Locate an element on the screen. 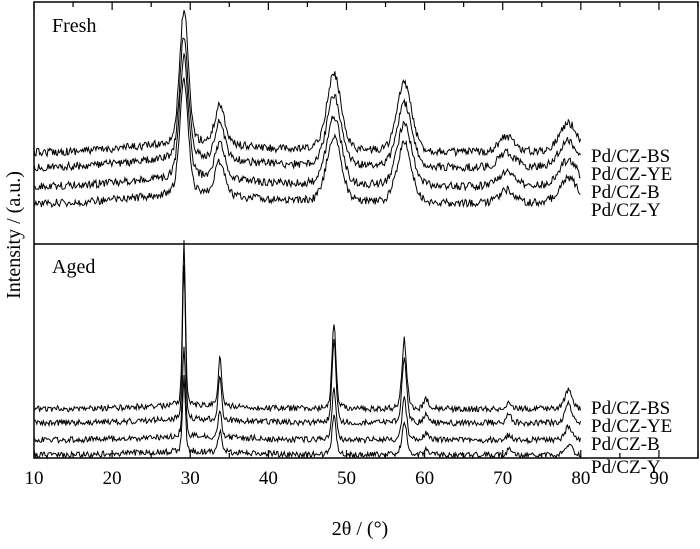 This screenshot has width=700, height=549. x-tick-label: 30 is located at coordinates (190, 478).